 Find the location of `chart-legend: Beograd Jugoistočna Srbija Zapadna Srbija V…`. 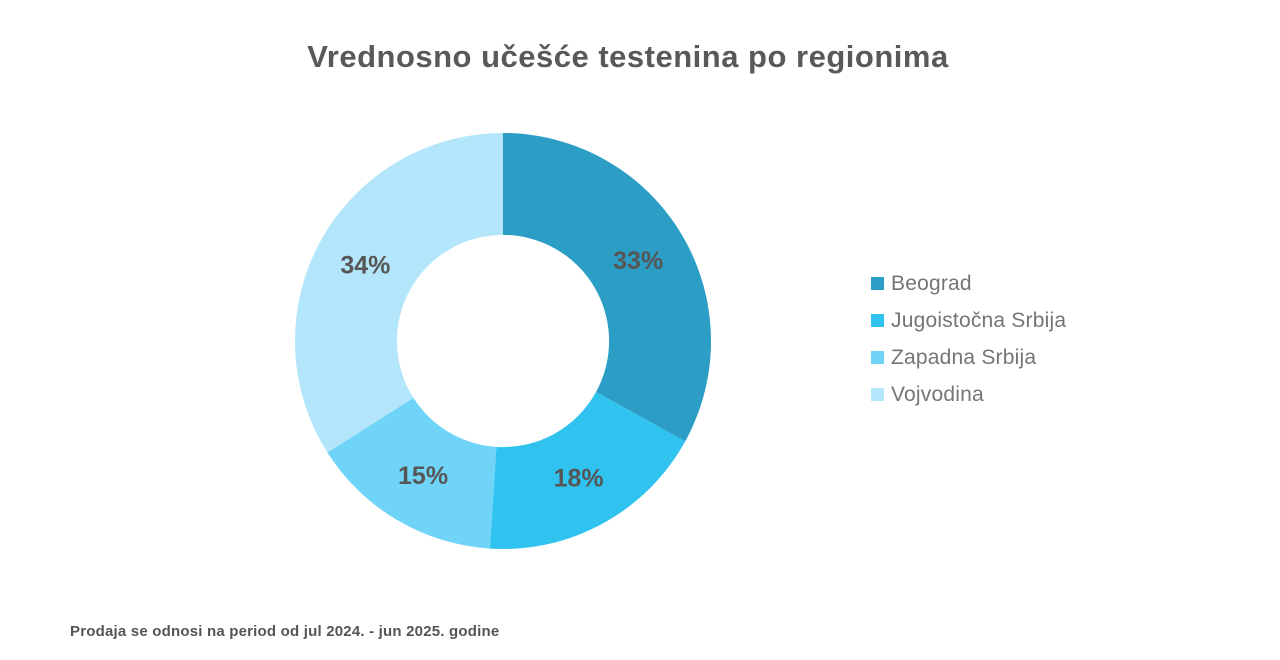

chart-legend: Beograd Jugoistočna Srbija Zapadna Srbija V… is located at coordinates (969, 346).